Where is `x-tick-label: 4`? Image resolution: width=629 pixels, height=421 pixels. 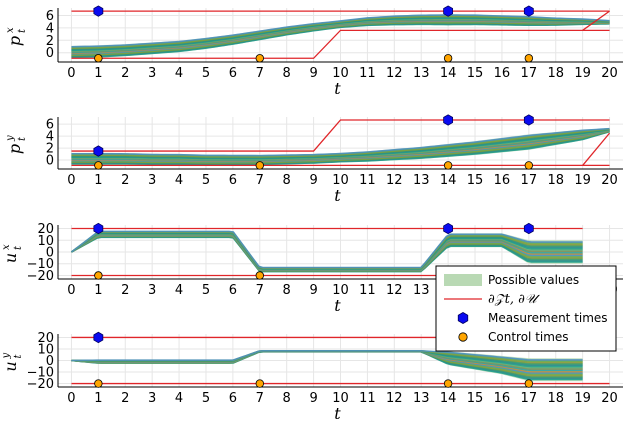
x-tick-label: 4 is located at coordinates (179, 398).